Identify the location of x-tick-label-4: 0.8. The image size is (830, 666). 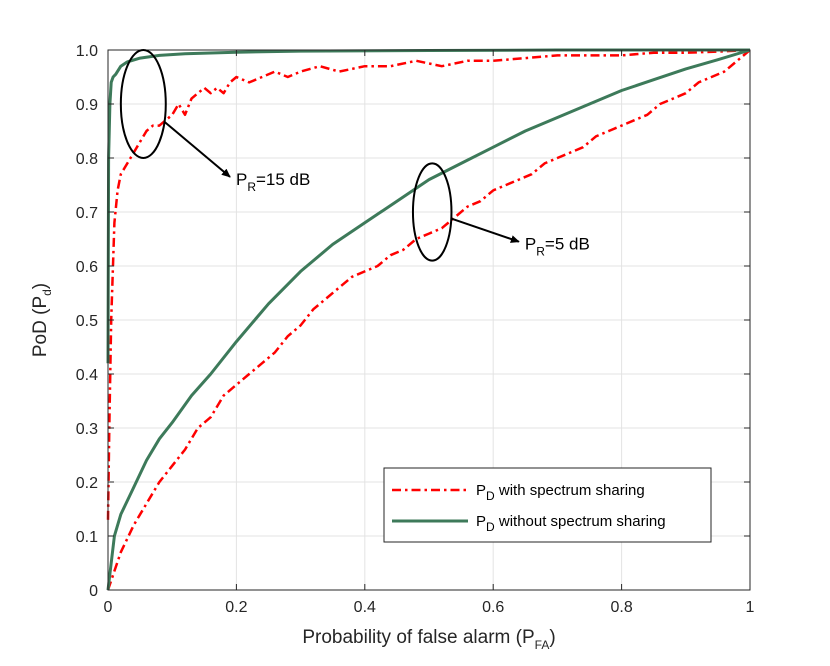
(621, 607).